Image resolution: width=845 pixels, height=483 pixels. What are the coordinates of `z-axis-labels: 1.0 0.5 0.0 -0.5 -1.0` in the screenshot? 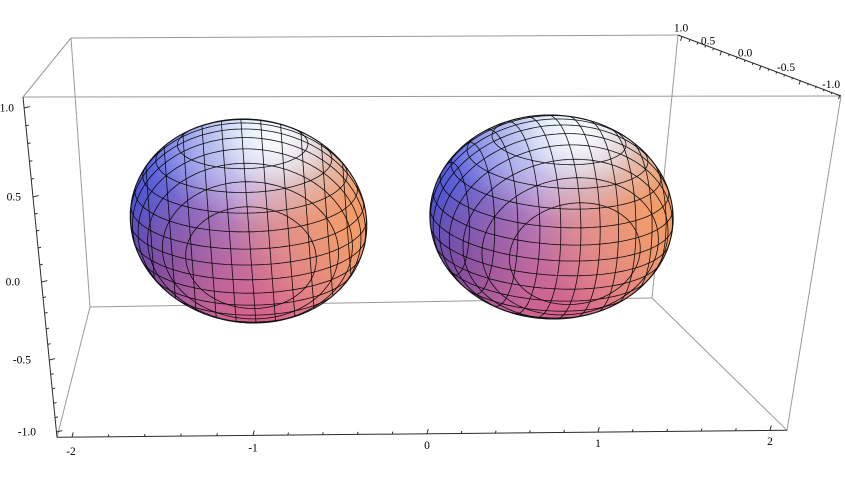 It's located at (18, 271).